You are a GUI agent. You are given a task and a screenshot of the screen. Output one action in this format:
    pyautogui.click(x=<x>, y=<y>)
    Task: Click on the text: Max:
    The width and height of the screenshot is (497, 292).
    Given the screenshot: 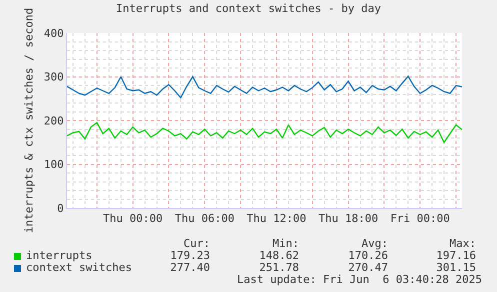 What is the action you would take?
    pyautogui.click(x=463, y=243)
    